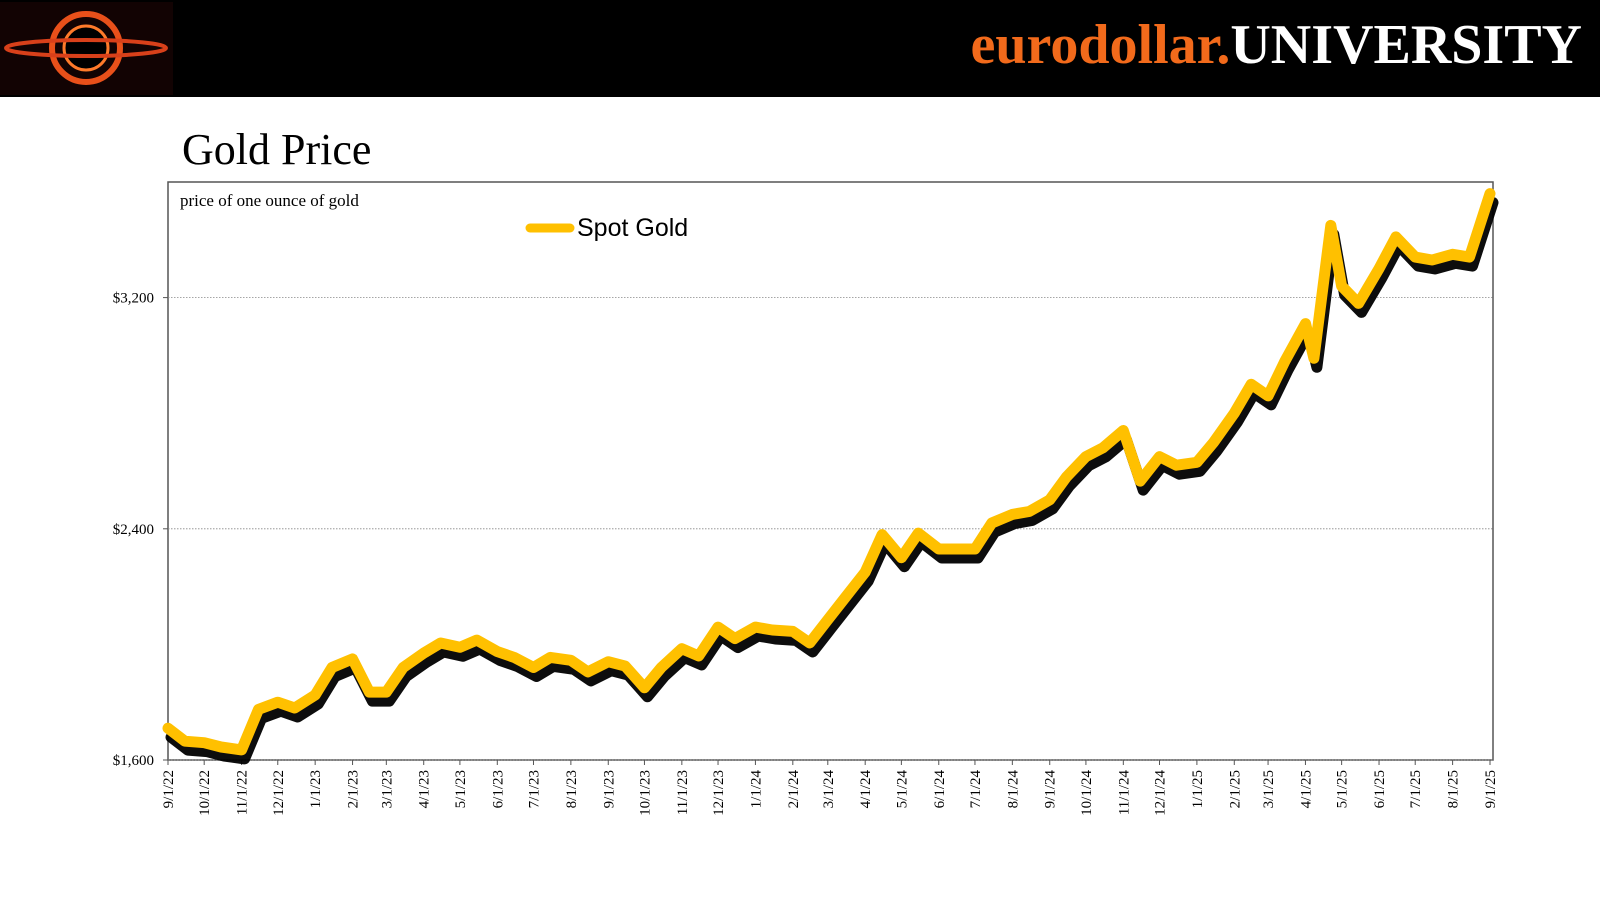 The image size is (1600, 900). What do you see at coordinates (1101, 45) in the screenshot?
I see `brand-part1: eurodollar.` at bounding box center [1101, 45].